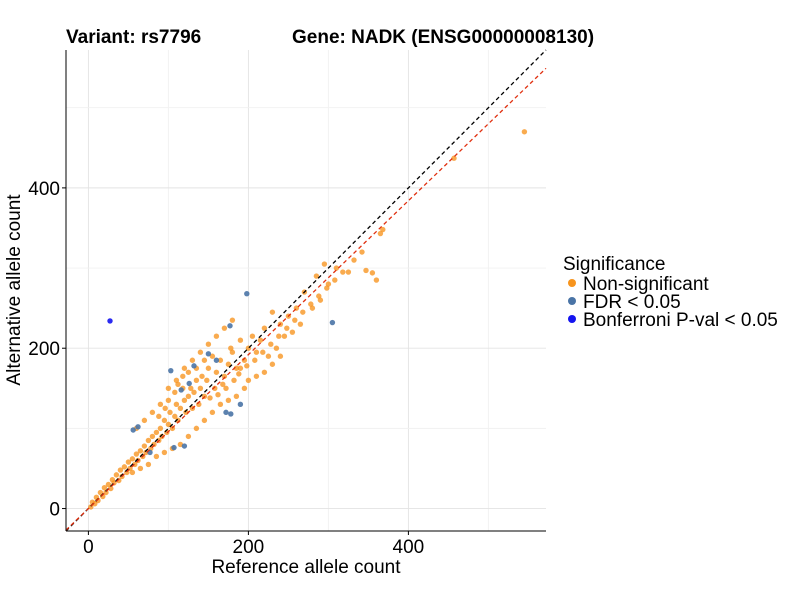  I want to click on x-tick-label: 0, so click(88, 547).